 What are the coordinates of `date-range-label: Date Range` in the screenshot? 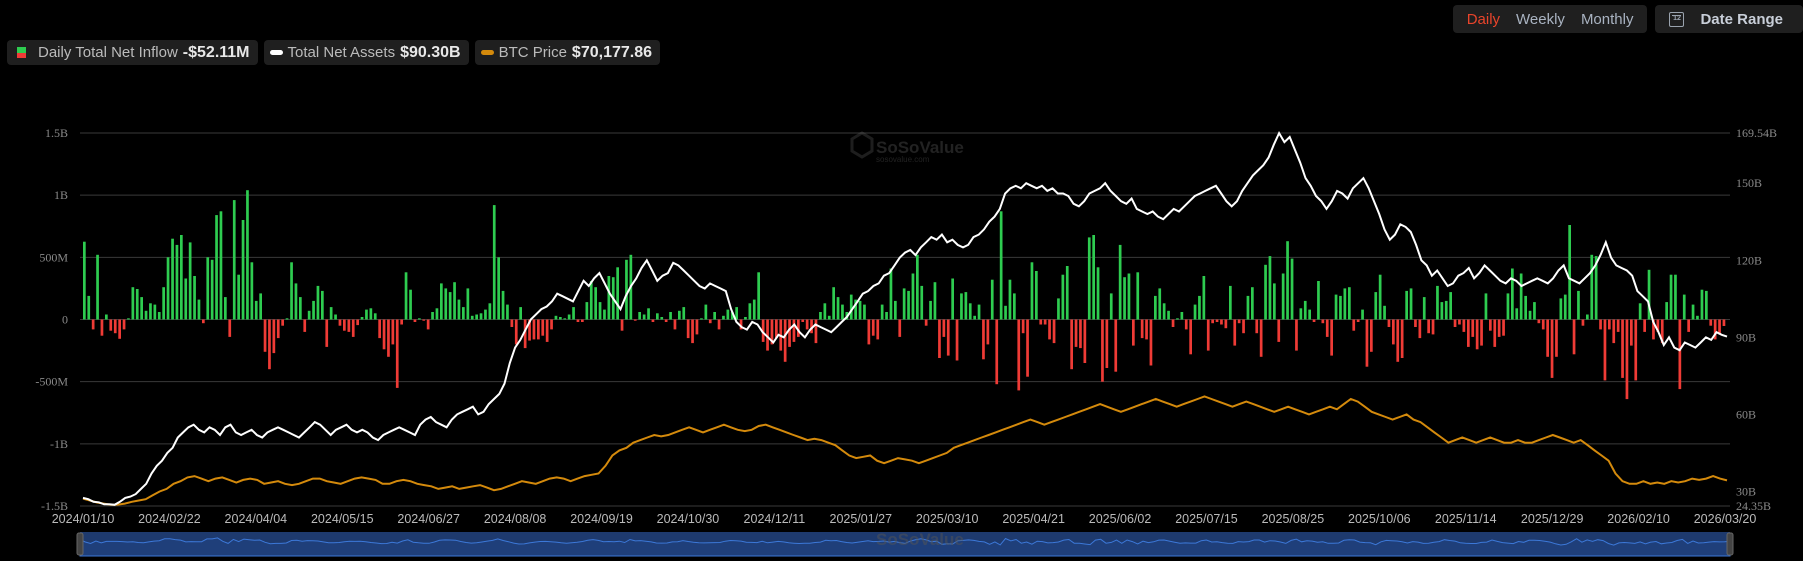 It's located at (1741, 19).